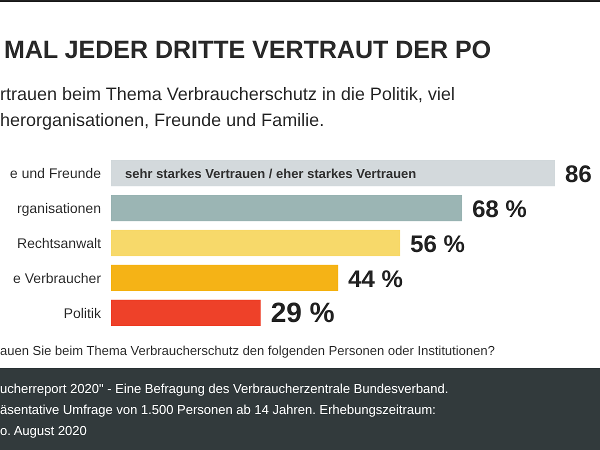 This screenshot has width=600, height=450. What do you see at coordinates (248, 50) in the screenshot?
I see `chart-title: MAL JEDER DRITTE VERTRAUT DER PO` at bounding box center [248, 50].